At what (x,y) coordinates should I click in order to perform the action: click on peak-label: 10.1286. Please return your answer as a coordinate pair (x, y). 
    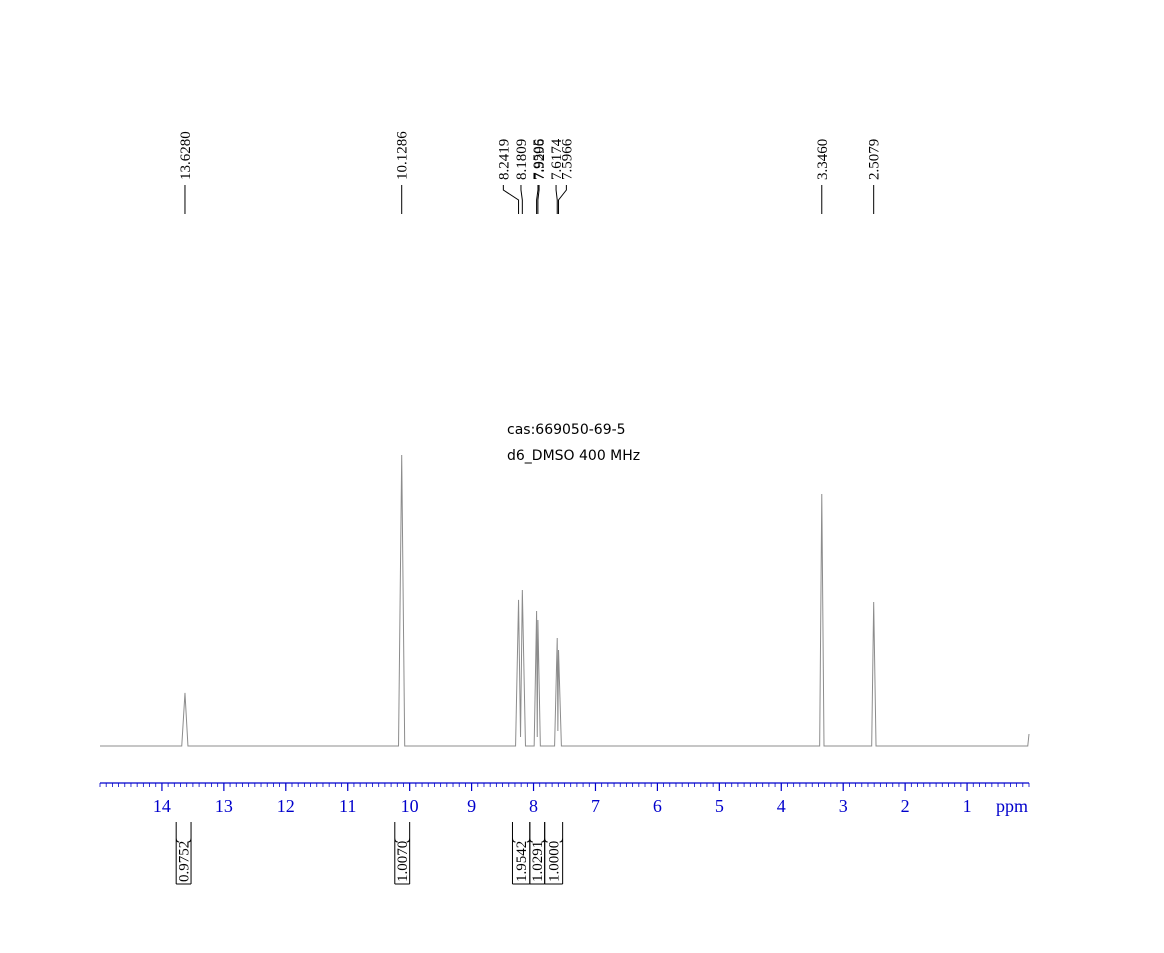
    Looking at the image, I should click on (403, 155).